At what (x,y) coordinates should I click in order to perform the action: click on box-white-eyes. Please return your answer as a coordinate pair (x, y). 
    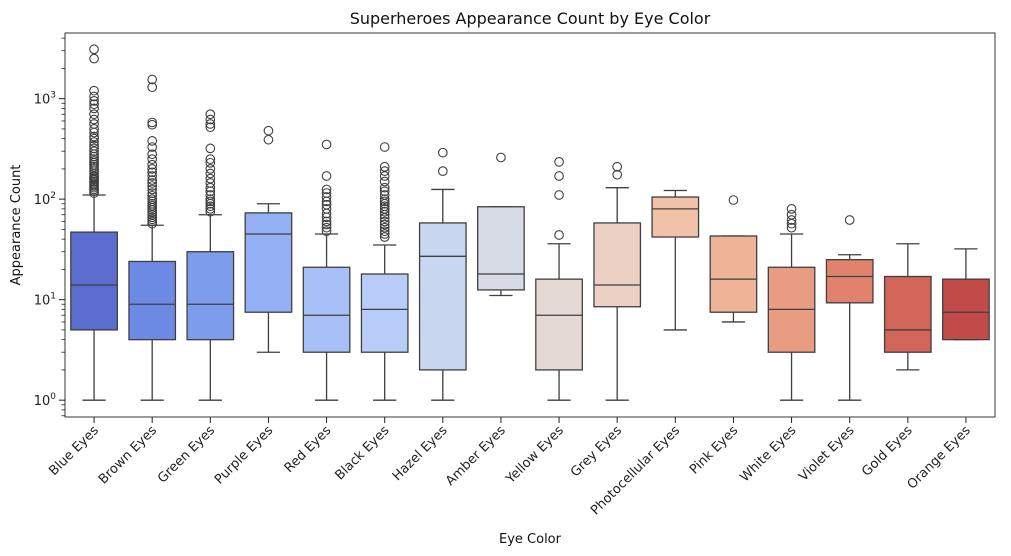
    Looking at the image, I should click on (791, 302).